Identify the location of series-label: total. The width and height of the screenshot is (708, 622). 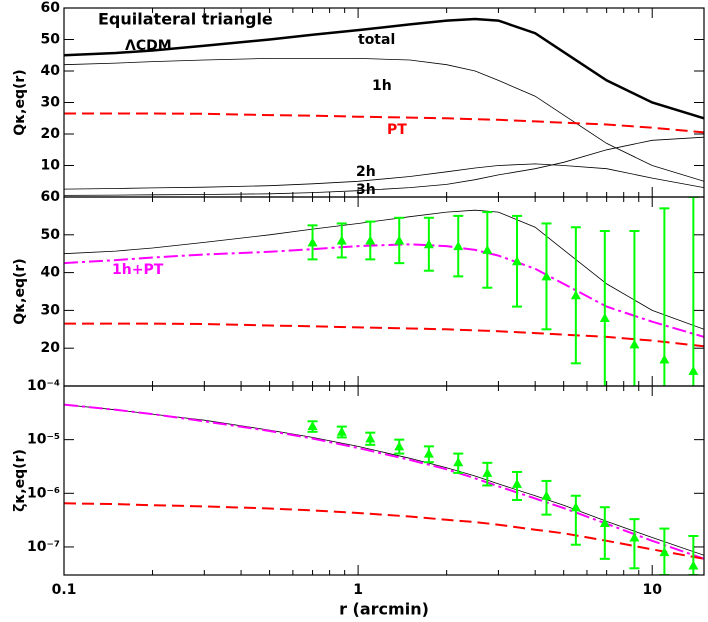
(376, 40).